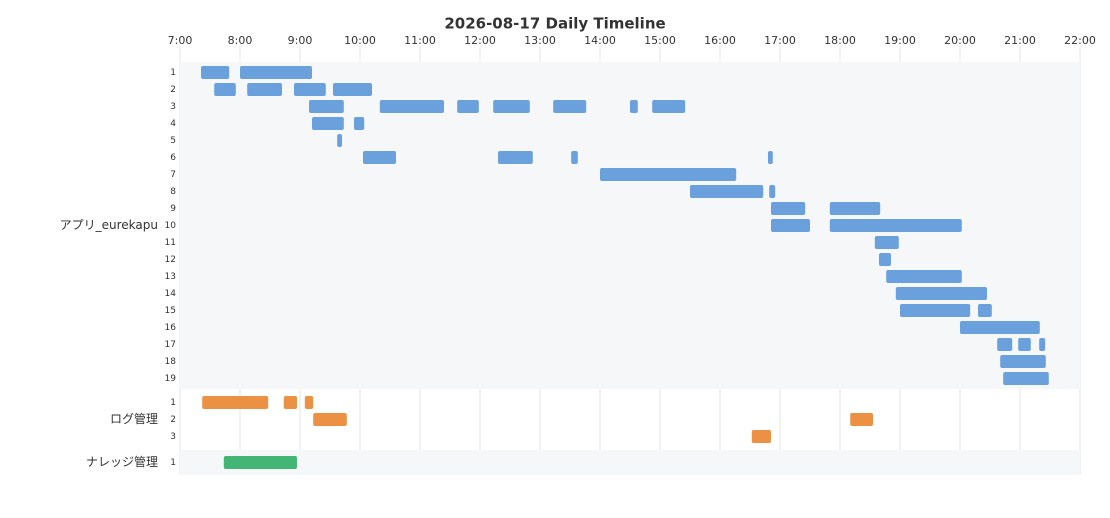  What do you see at coordinates (171, 328) in the screenshot?
I see `row-label: 16` at bounding box center [171, 328].